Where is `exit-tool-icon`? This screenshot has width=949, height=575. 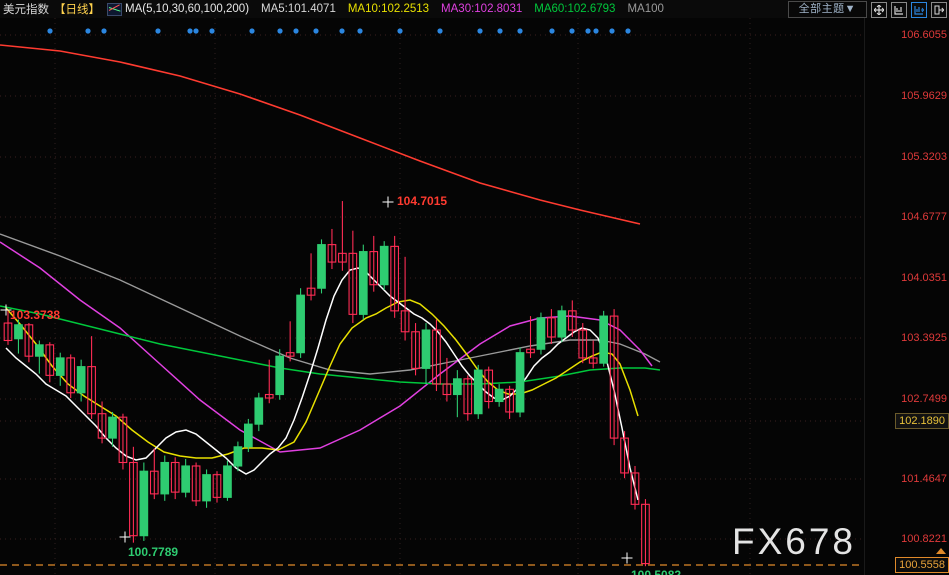
exit-tool-icon is located at coordinates (939, 9).